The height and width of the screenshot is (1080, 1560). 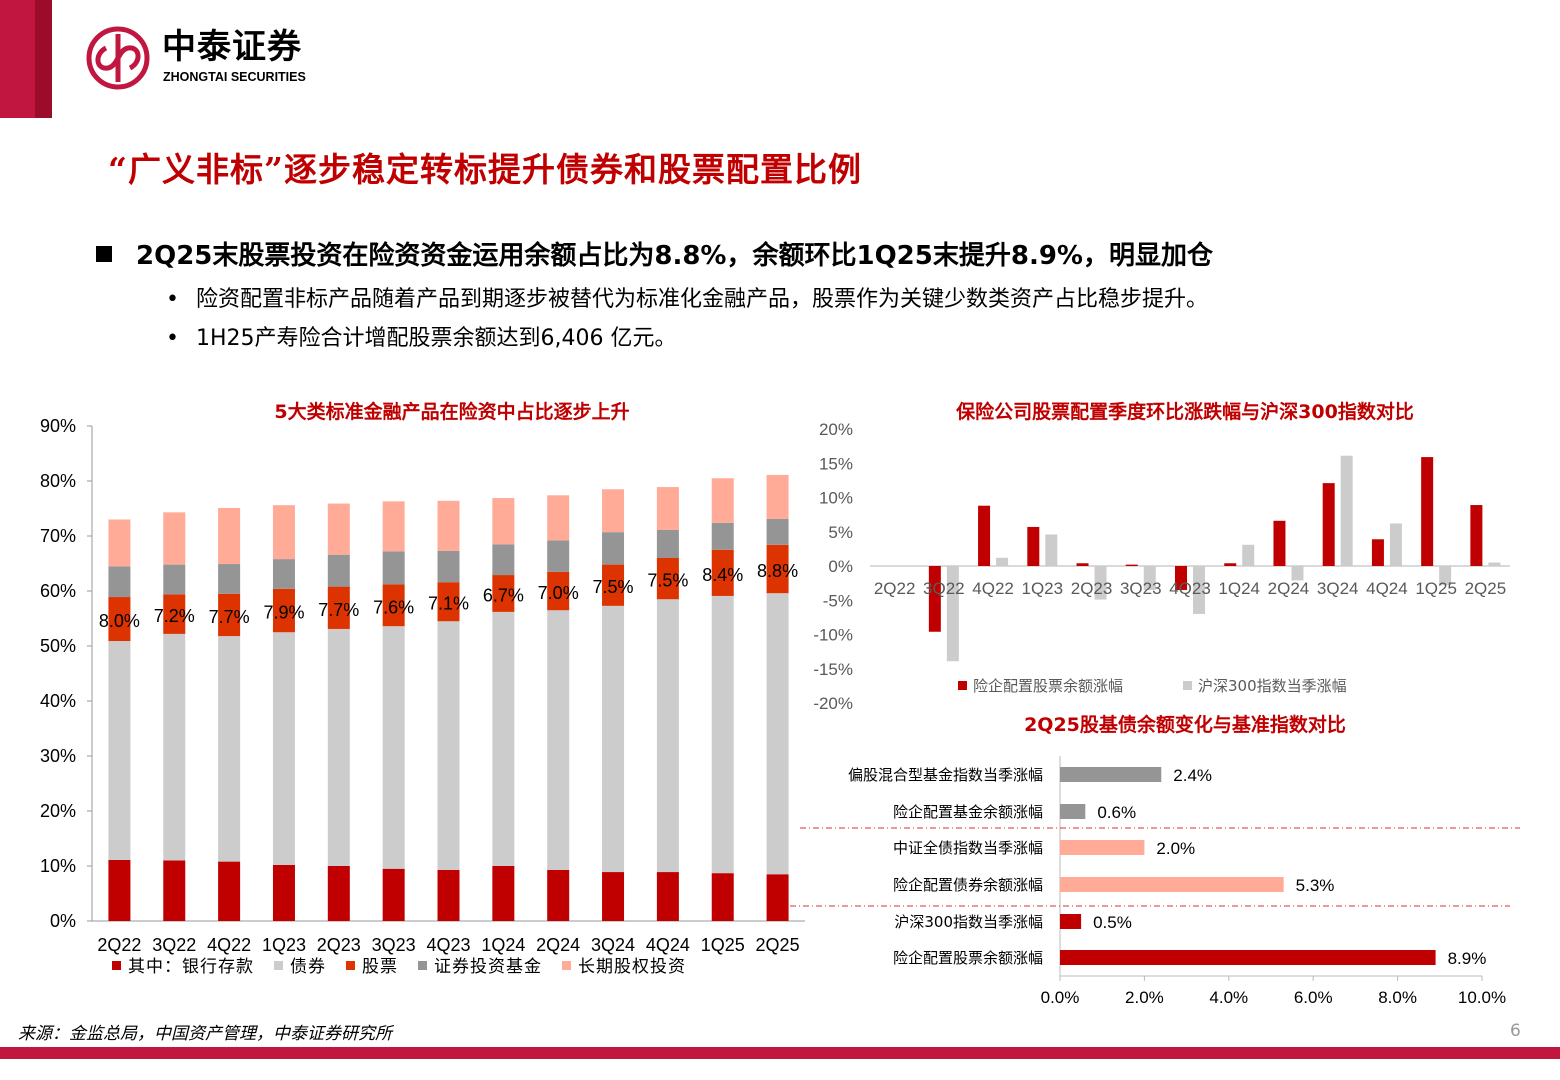 What do you see at coordinates (104, 254) in the screenshot?
I see `square-bullet-icon` at bounding box center [104, 254].